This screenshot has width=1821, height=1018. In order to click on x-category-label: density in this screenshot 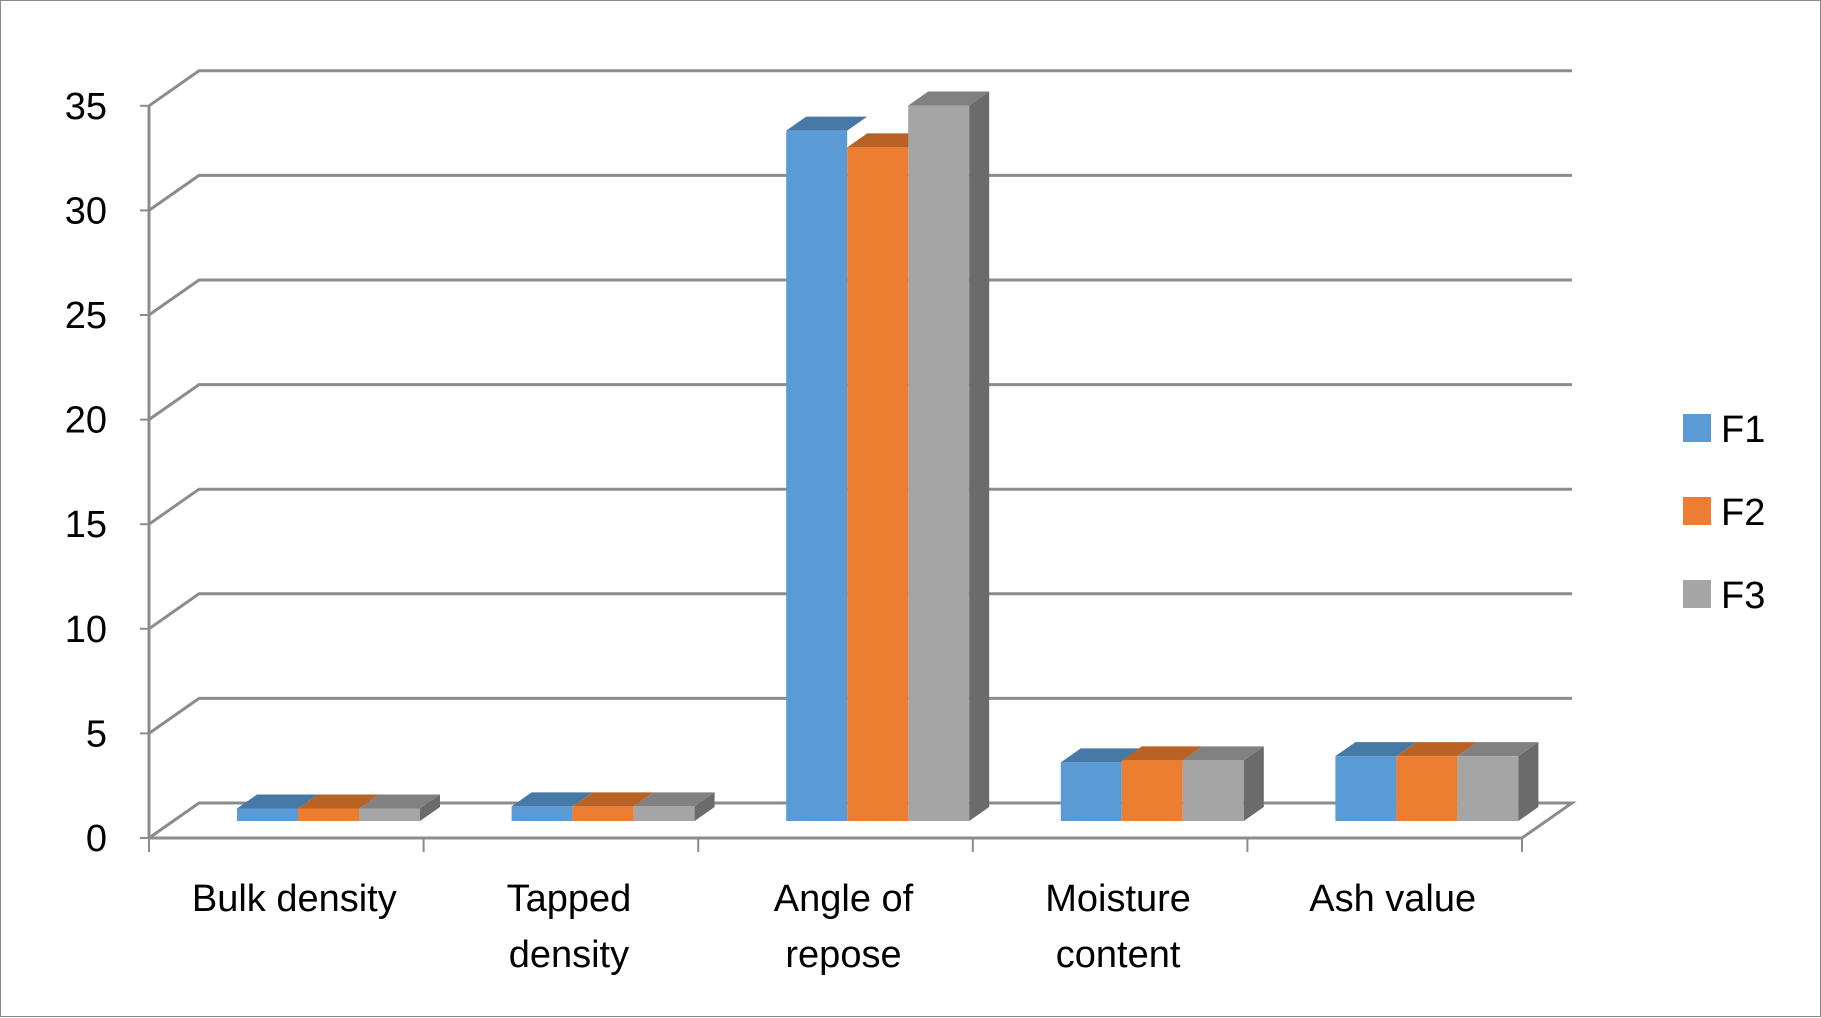, I will do `click(569, 955)`.